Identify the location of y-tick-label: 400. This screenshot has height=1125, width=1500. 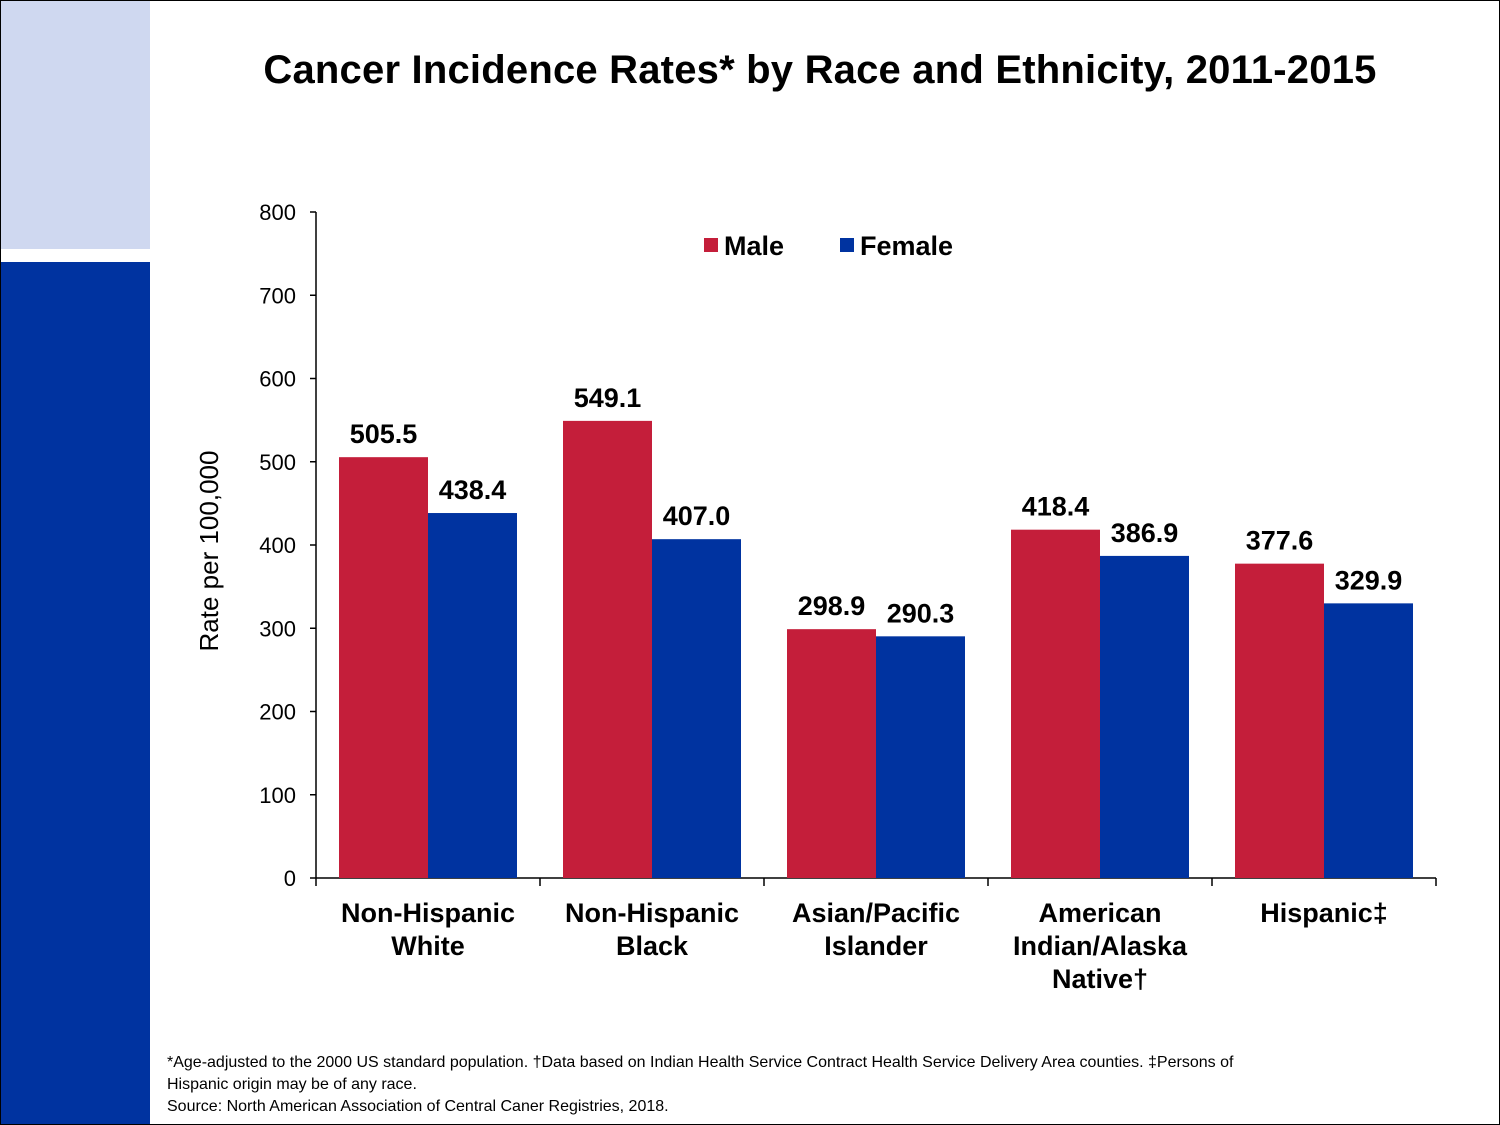
(277, 545).